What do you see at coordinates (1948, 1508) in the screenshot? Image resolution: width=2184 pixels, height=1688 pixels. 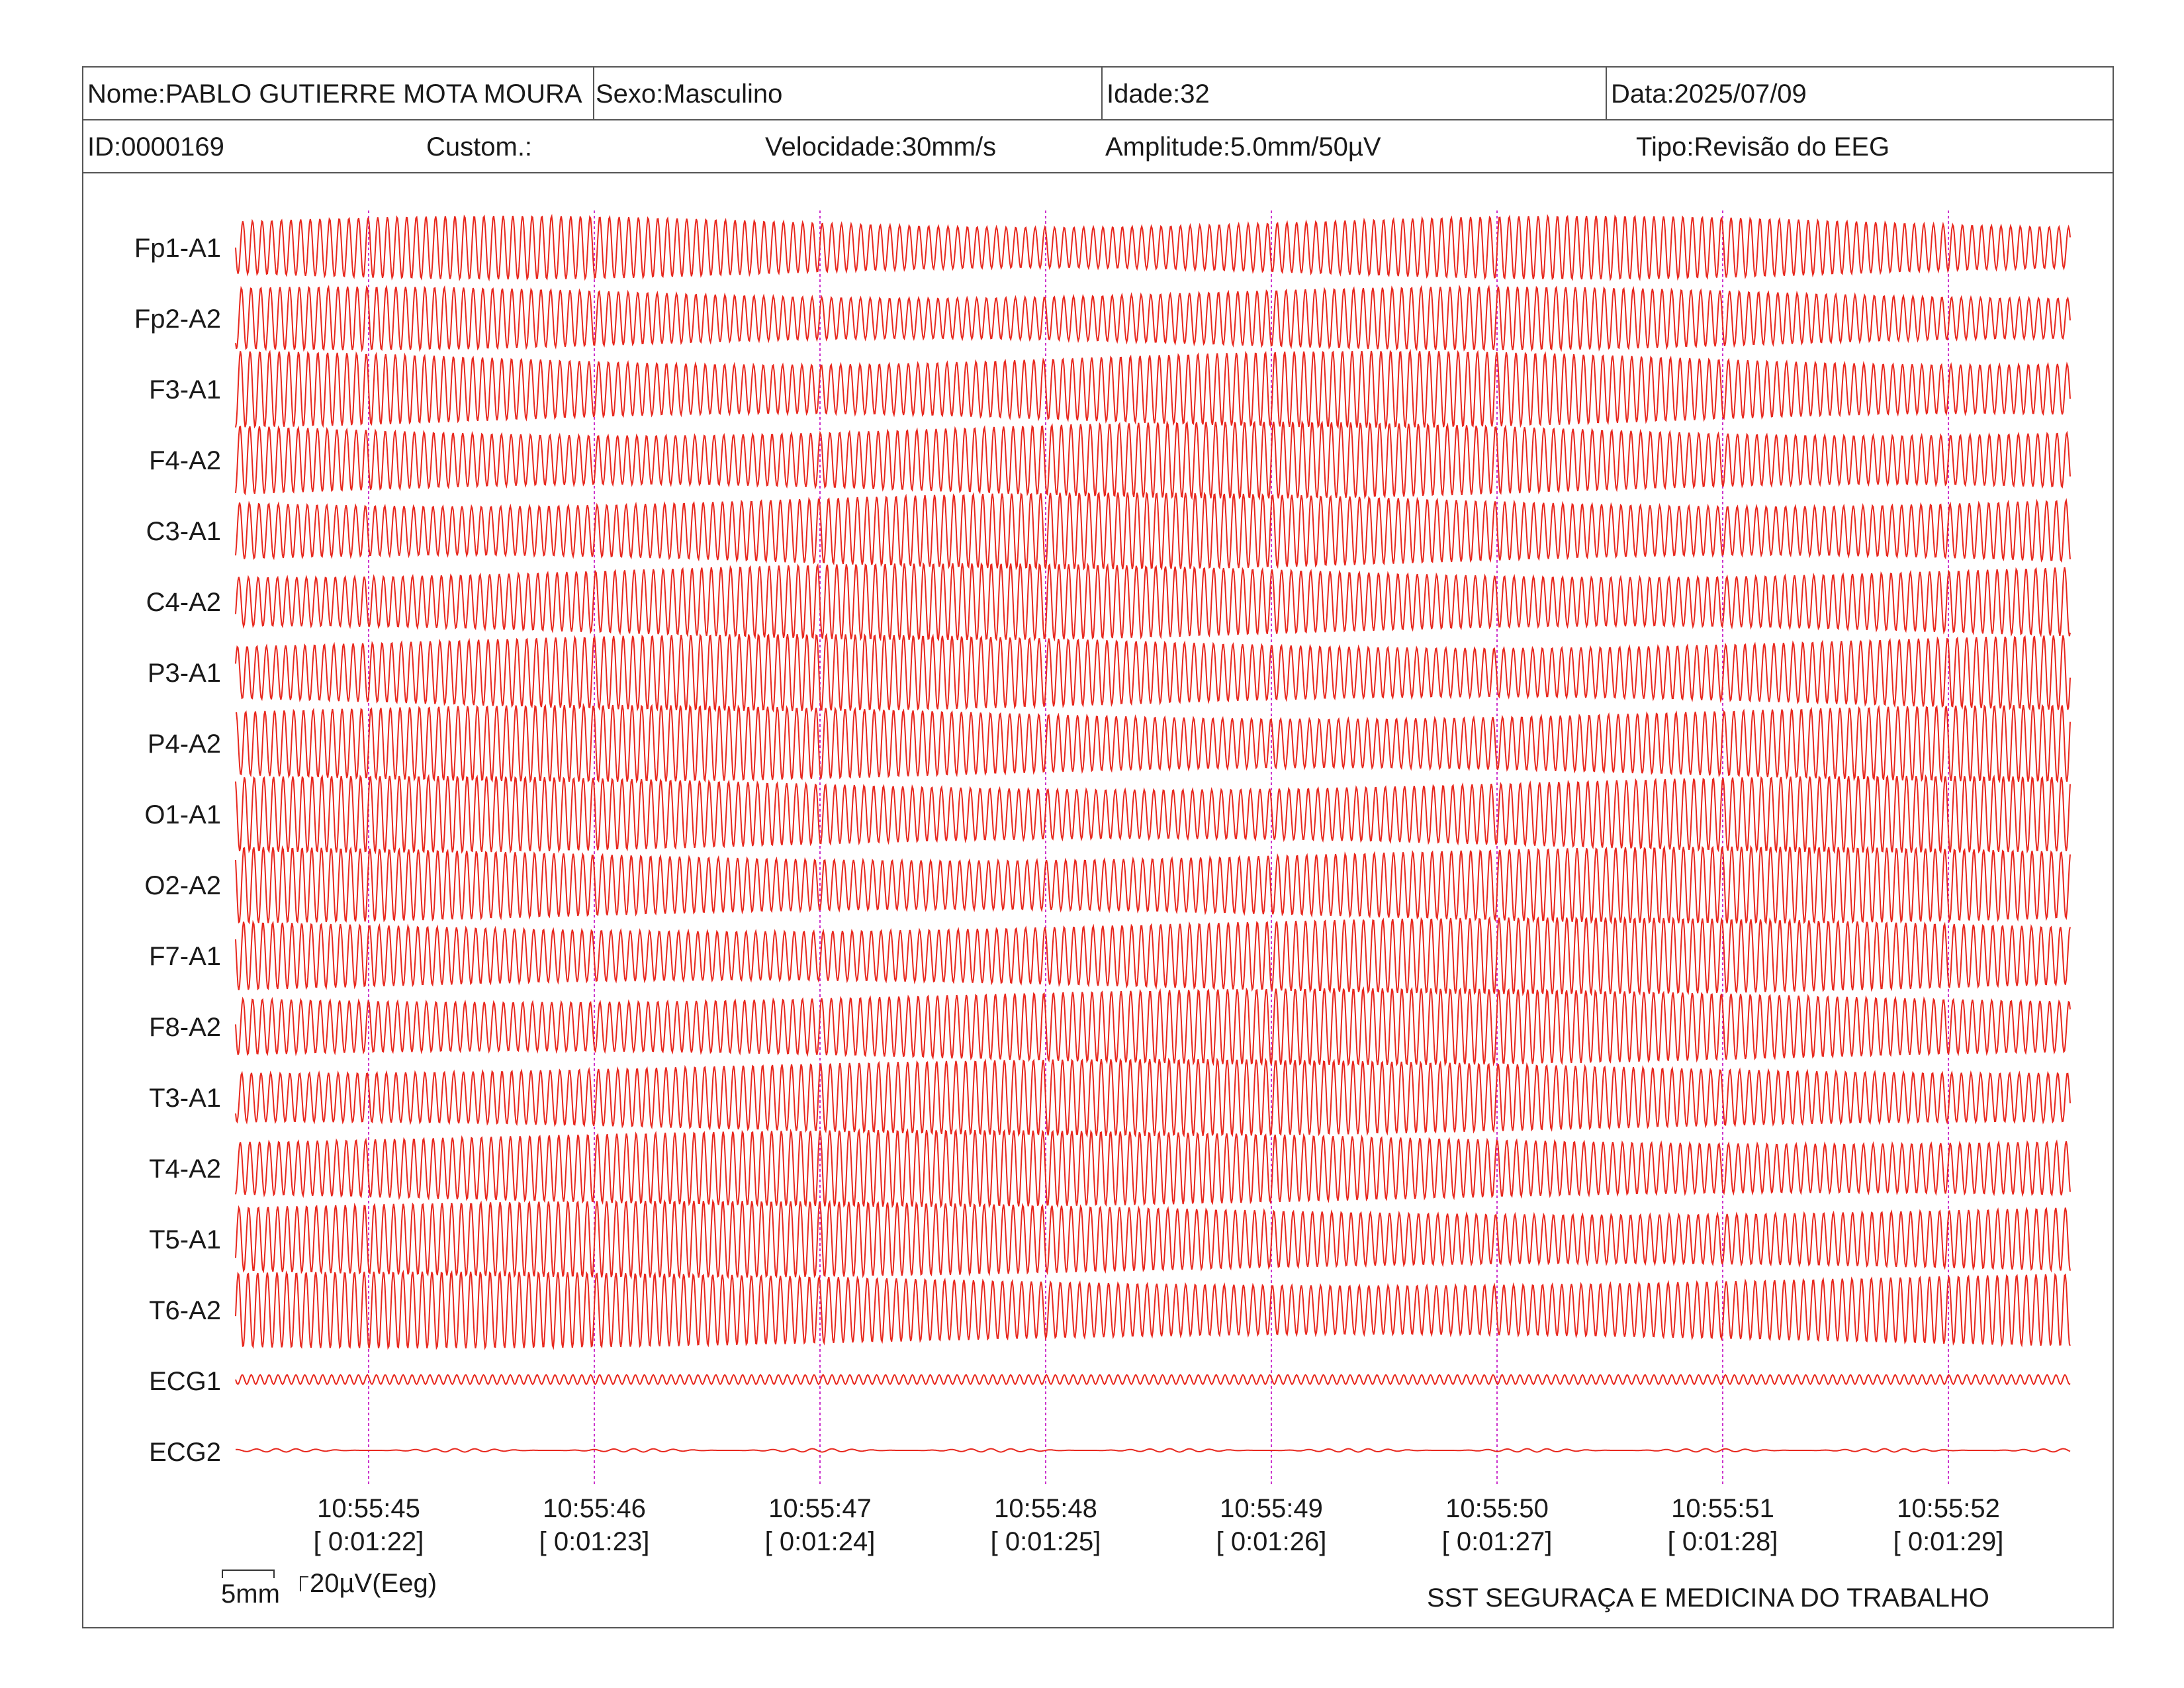 I see `tick-time-label: 10:55:52` at bounding box center [1948, 1508].